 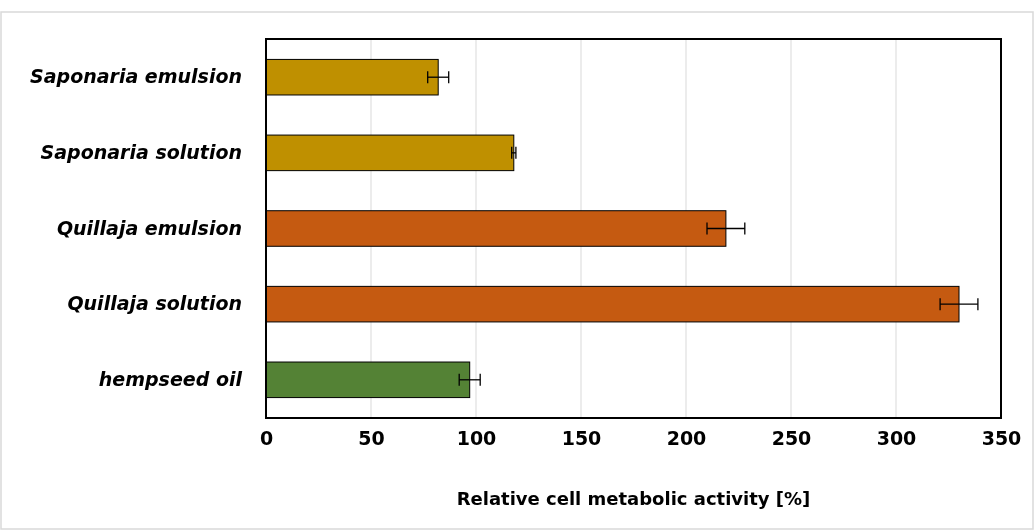 What do you see at coordinates (476, 438) in the screenshot?
I see `x-tick-label: 100` at bounding box center [476, 438].